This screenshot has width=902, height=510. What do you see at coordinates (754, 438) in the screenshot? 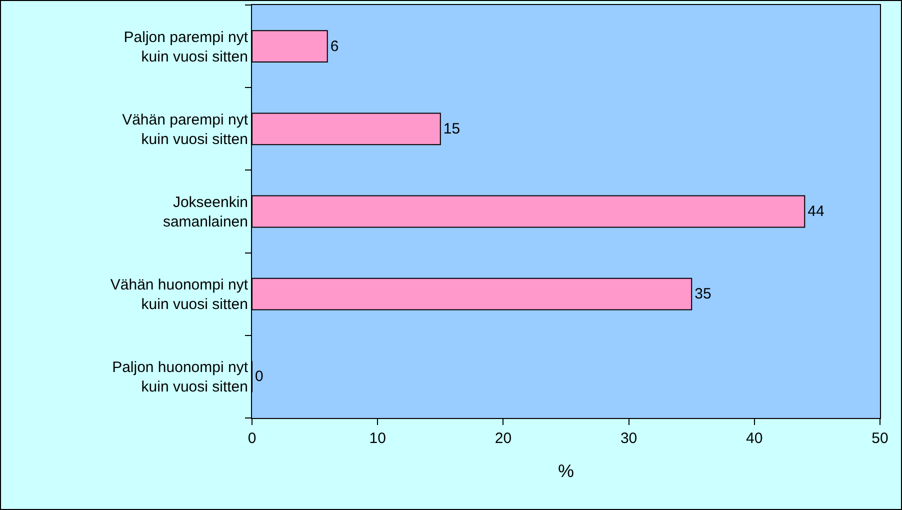
I see `x-tick-label: 40` at bounding box center [754, 438].